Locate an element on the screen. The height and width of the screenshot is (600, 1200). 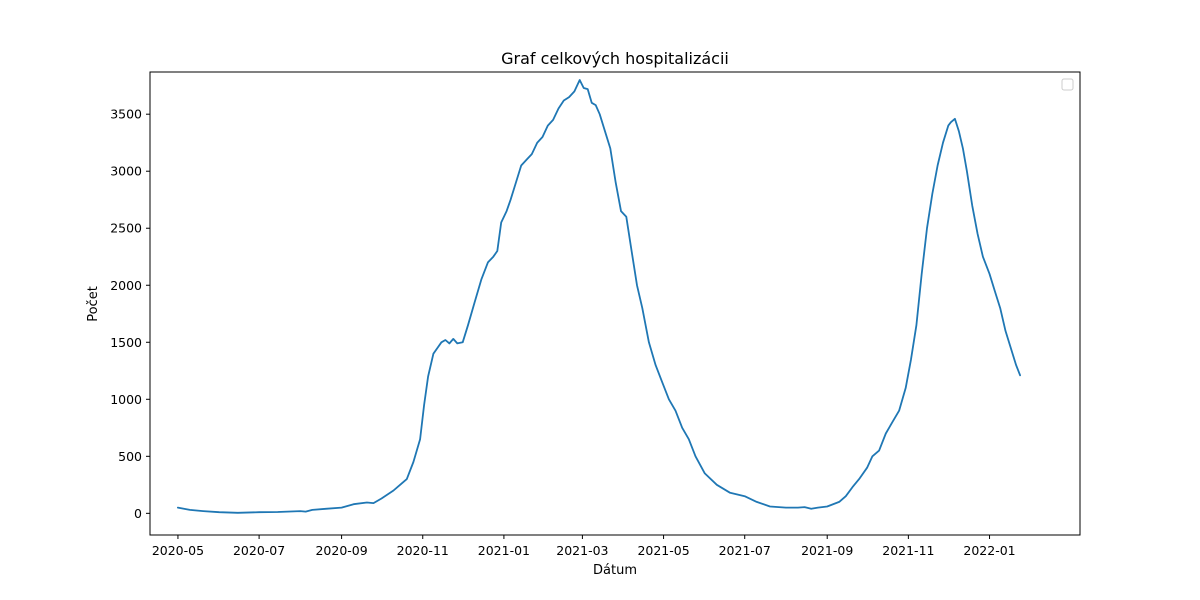
y-tick-label: 3500 is located at coordinates (126, 114).